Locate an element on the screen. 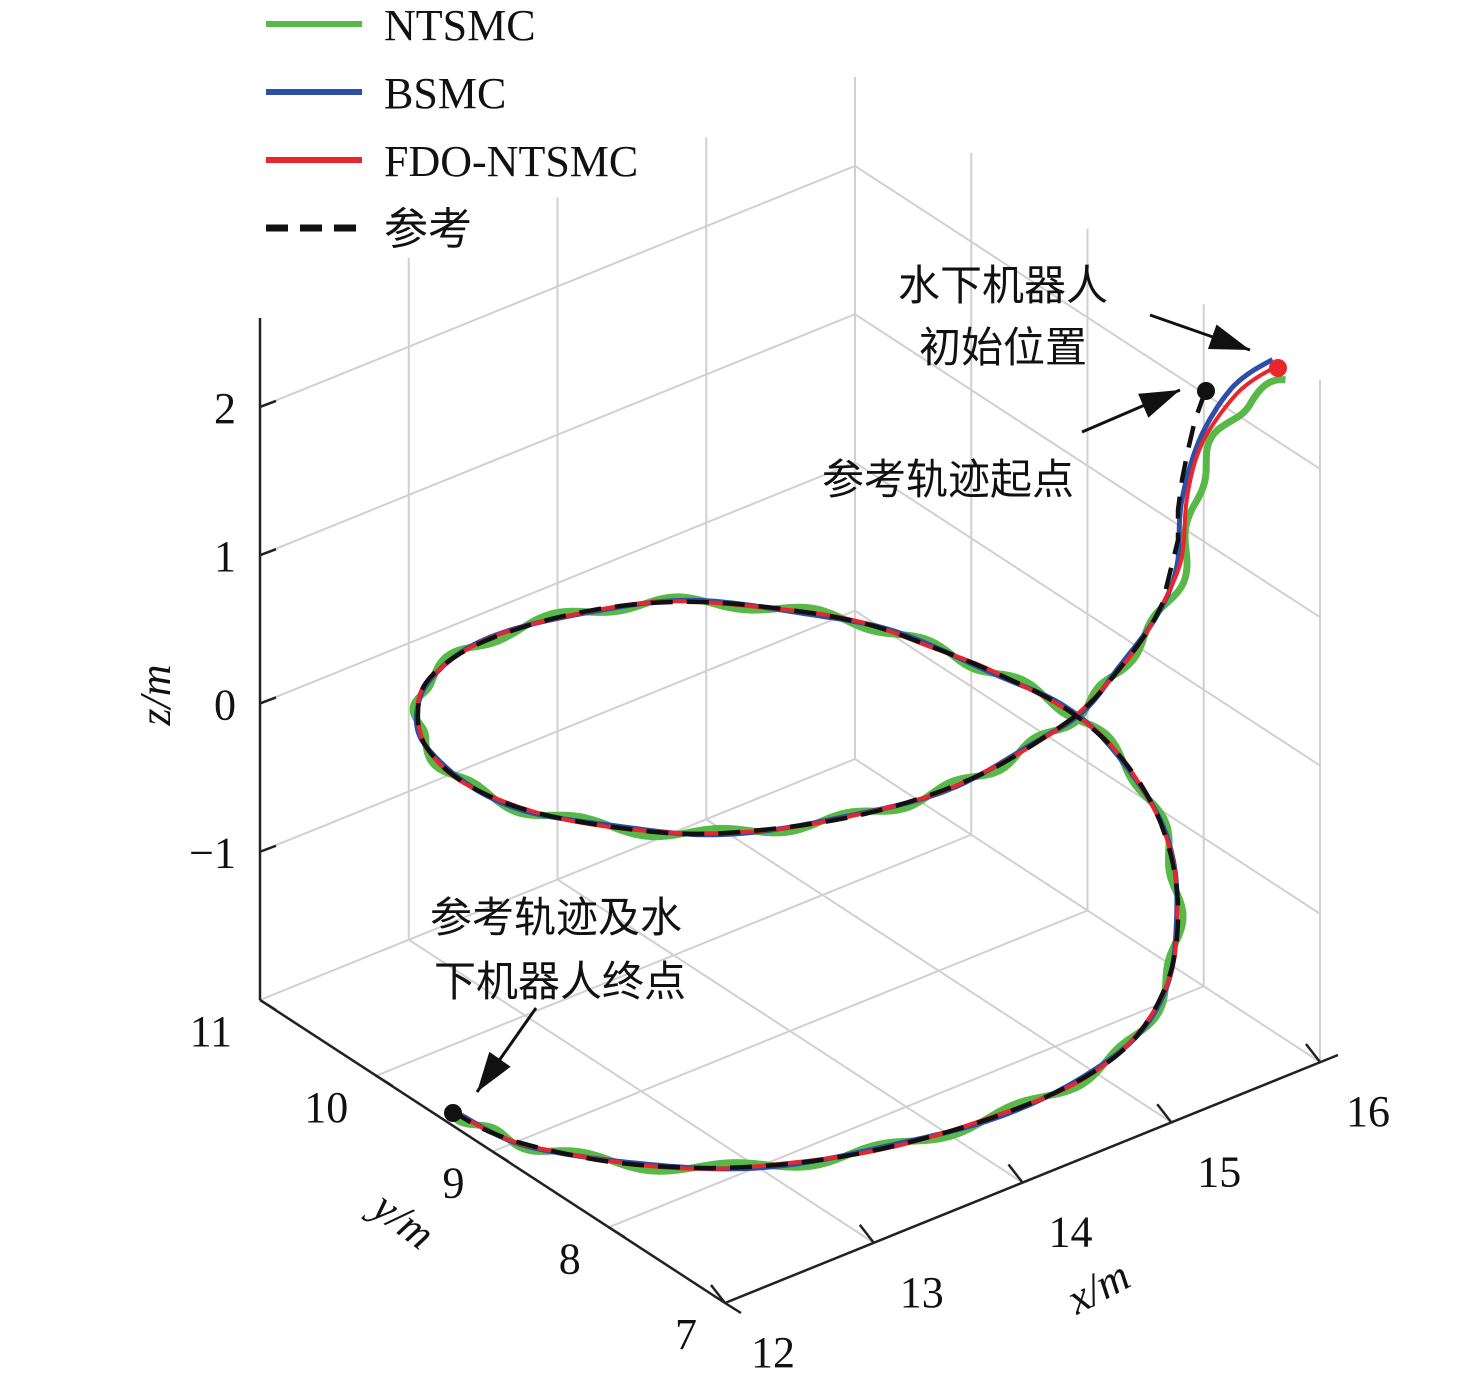  x-tick-label: 16 is located at coordinates (1368, 1111).